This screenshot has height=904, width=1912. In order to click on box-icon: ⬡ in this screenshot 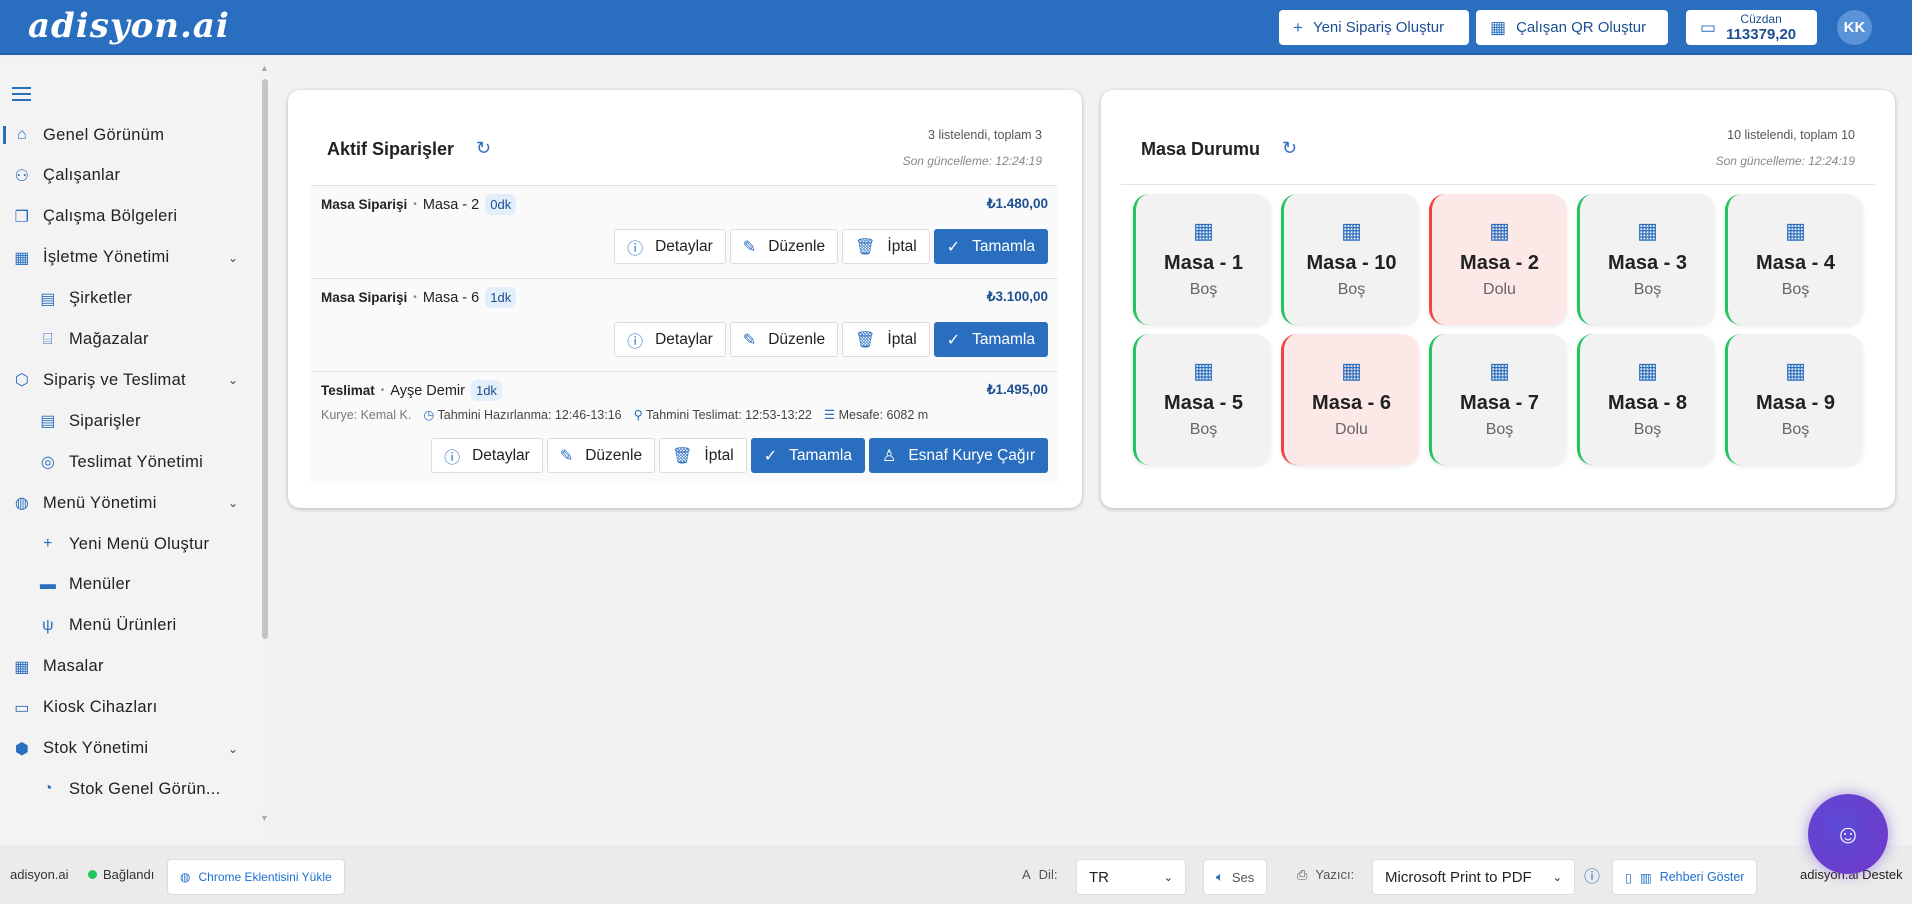, I will do `click(22, 381)`.